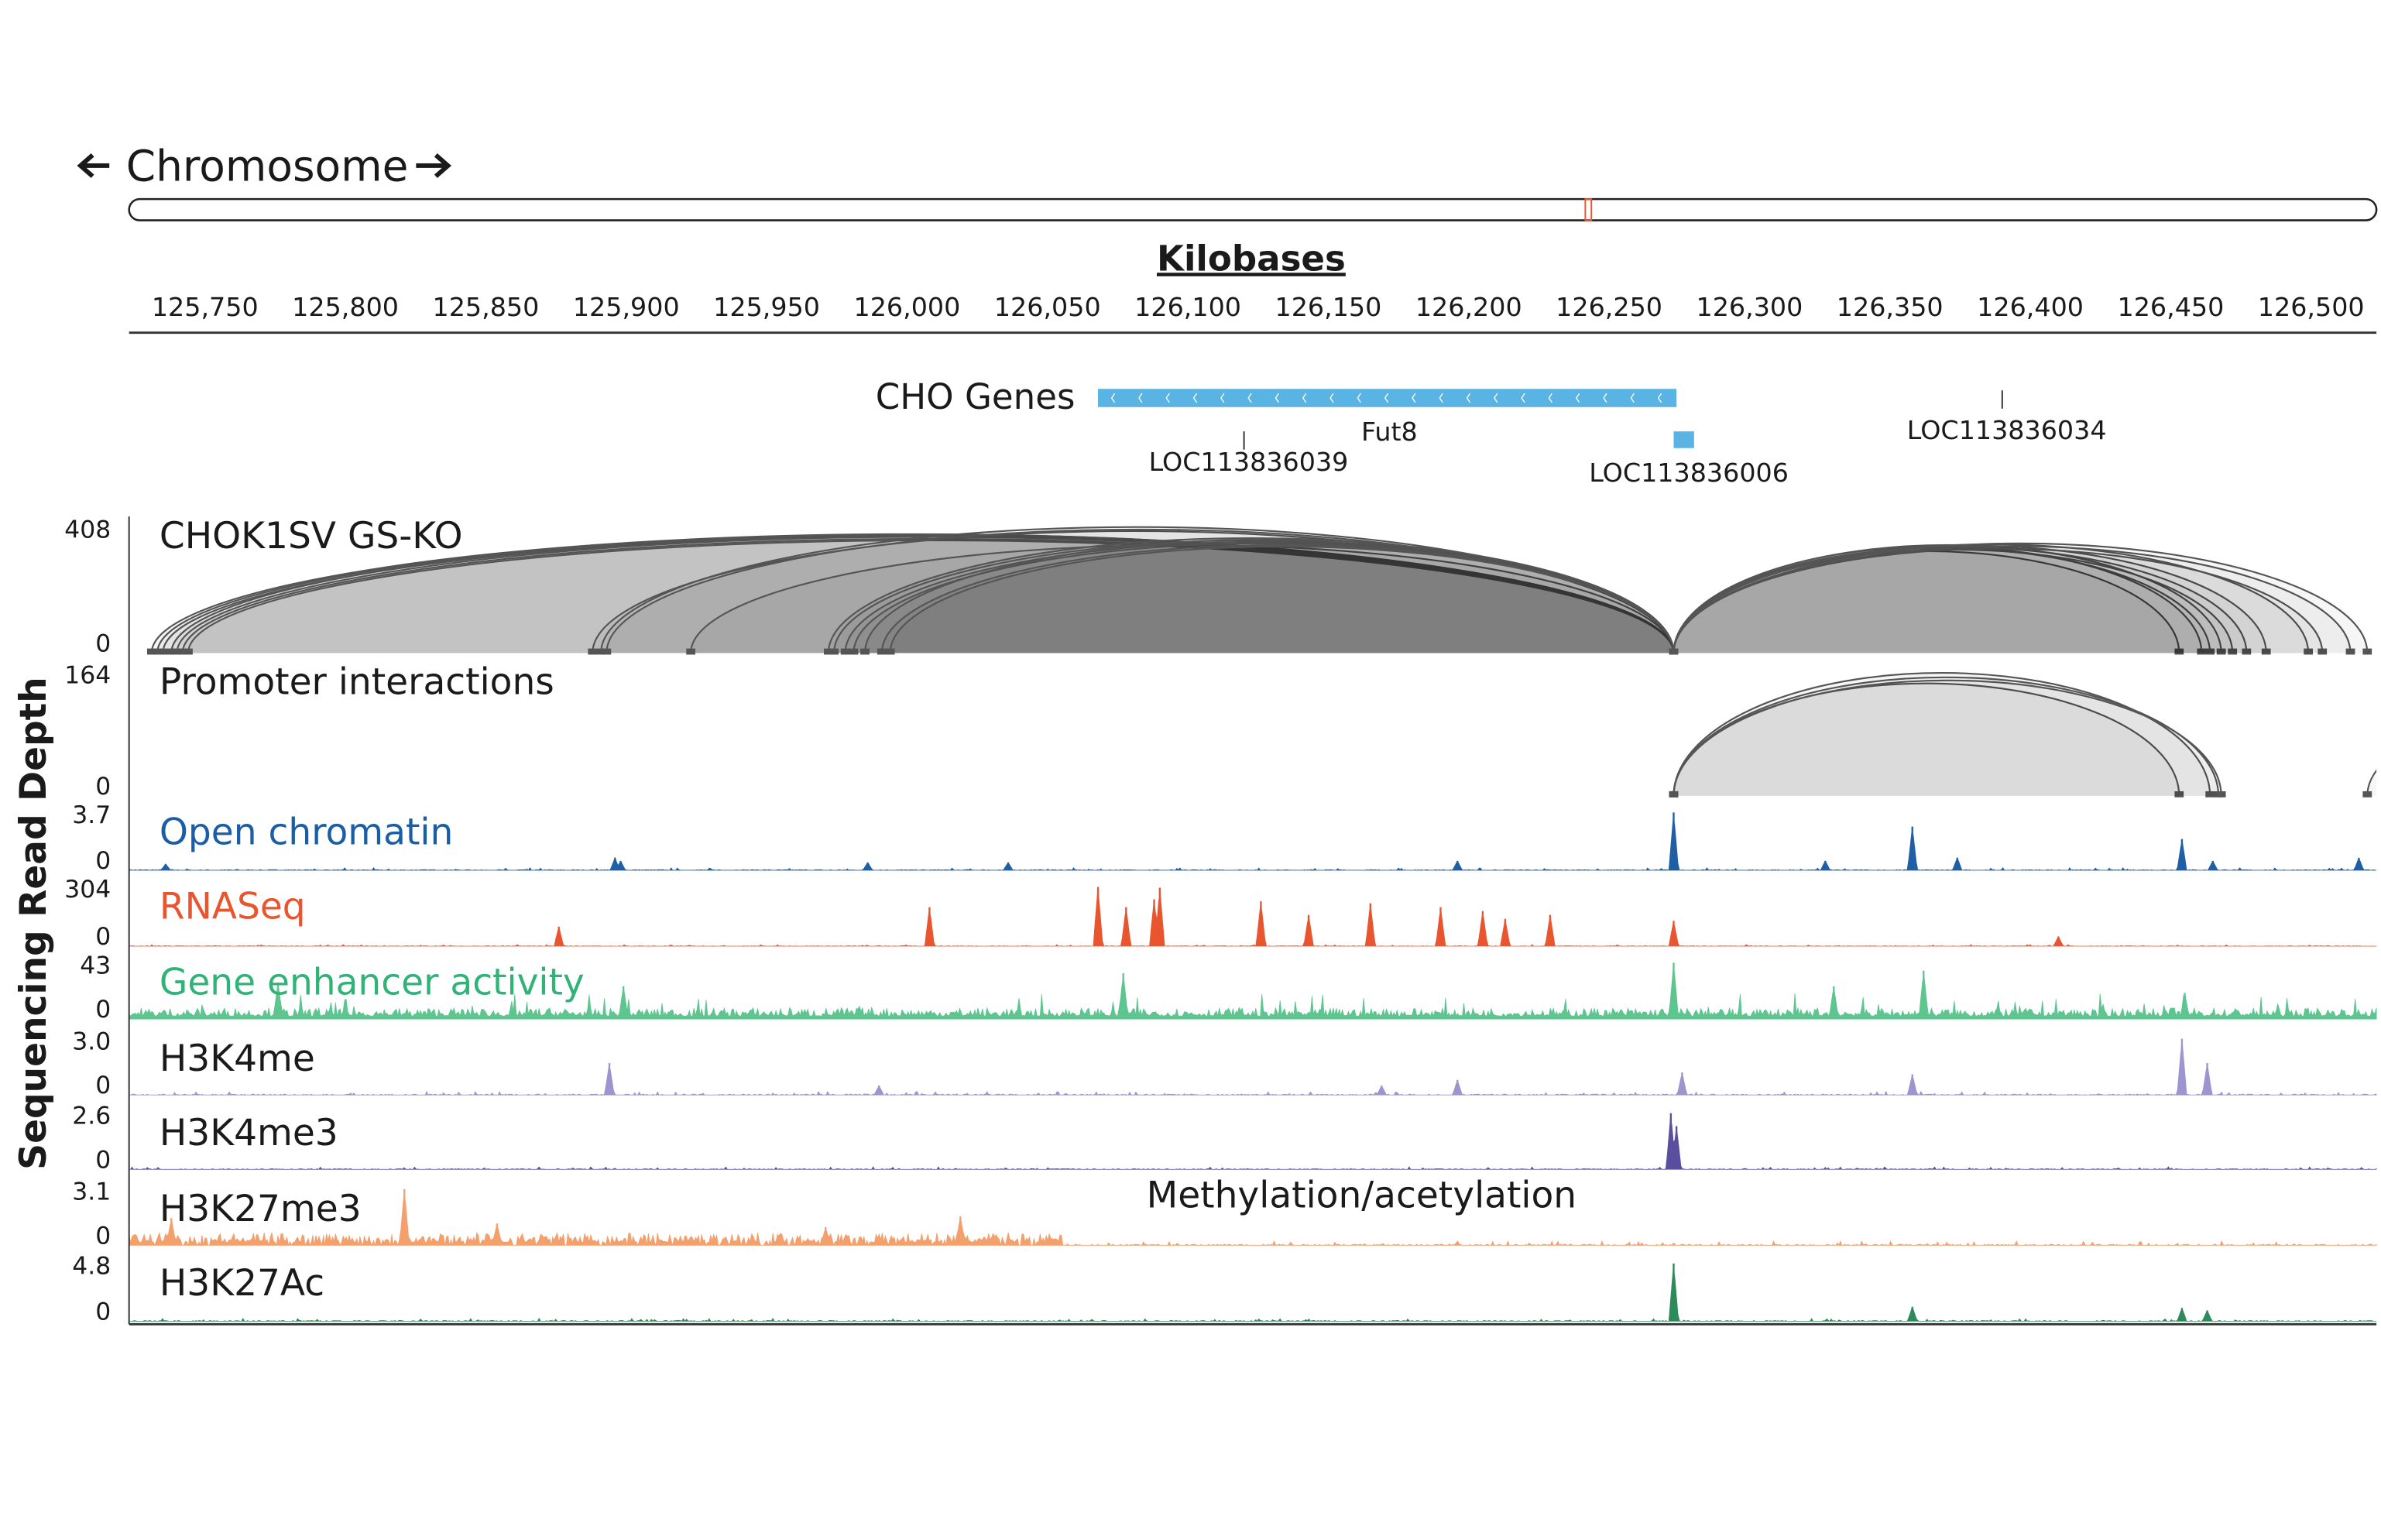 Image resolution: width=2381 pixels, height=1540 pixels. What do you see at coordinates (1328, 307) in the screenshot?
I see `x-tick-label: 126,150` at bounding box center [1328, 307].